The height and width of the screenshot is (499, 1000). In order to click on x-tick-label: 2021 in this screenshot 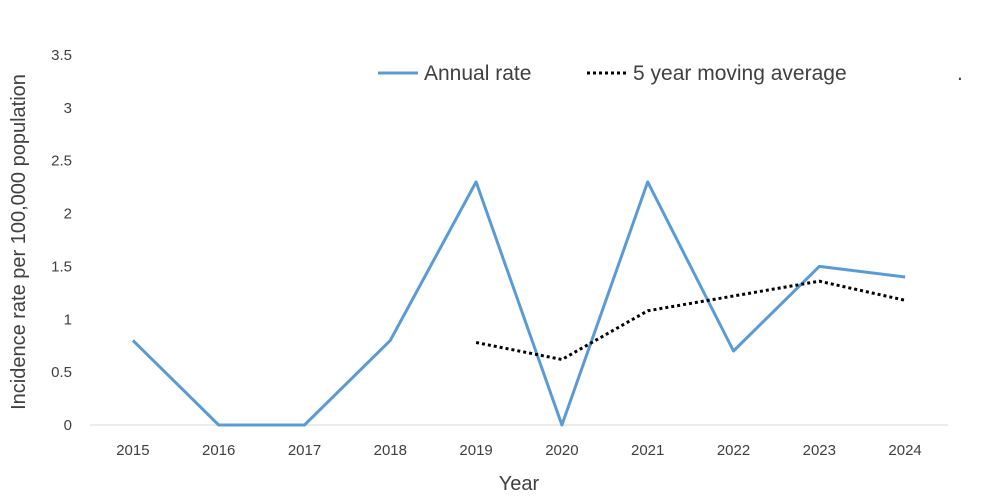, I will do `click(647, 450)`.